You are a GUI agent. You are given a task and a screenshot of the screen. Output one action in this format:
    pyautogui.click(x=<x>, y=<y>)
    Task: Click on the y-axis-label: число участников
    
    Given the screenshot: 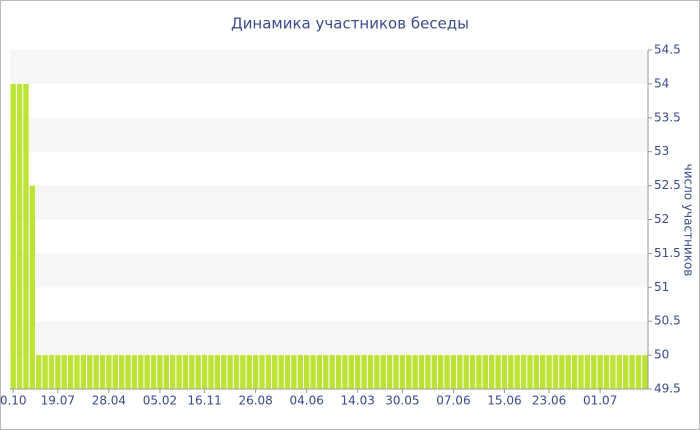 What is the action you would take?
    pyautogui.click(x=689, y=220)
    